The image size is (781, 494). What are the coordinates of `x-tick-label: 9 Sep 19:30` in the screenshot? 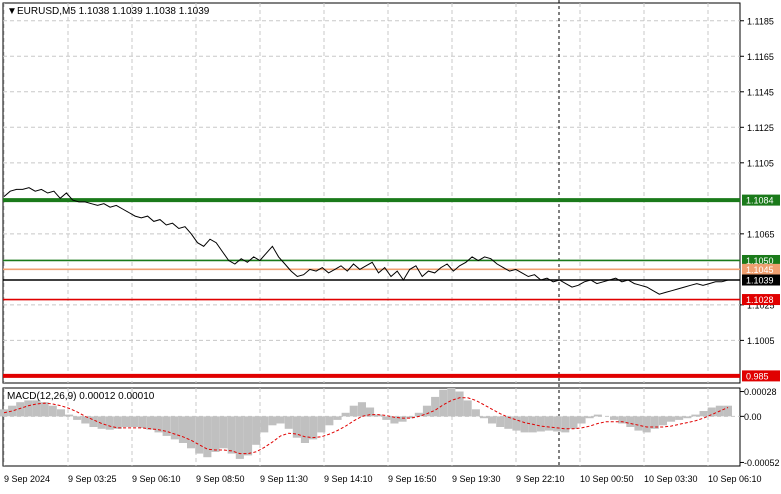 It's located at (476, 479).